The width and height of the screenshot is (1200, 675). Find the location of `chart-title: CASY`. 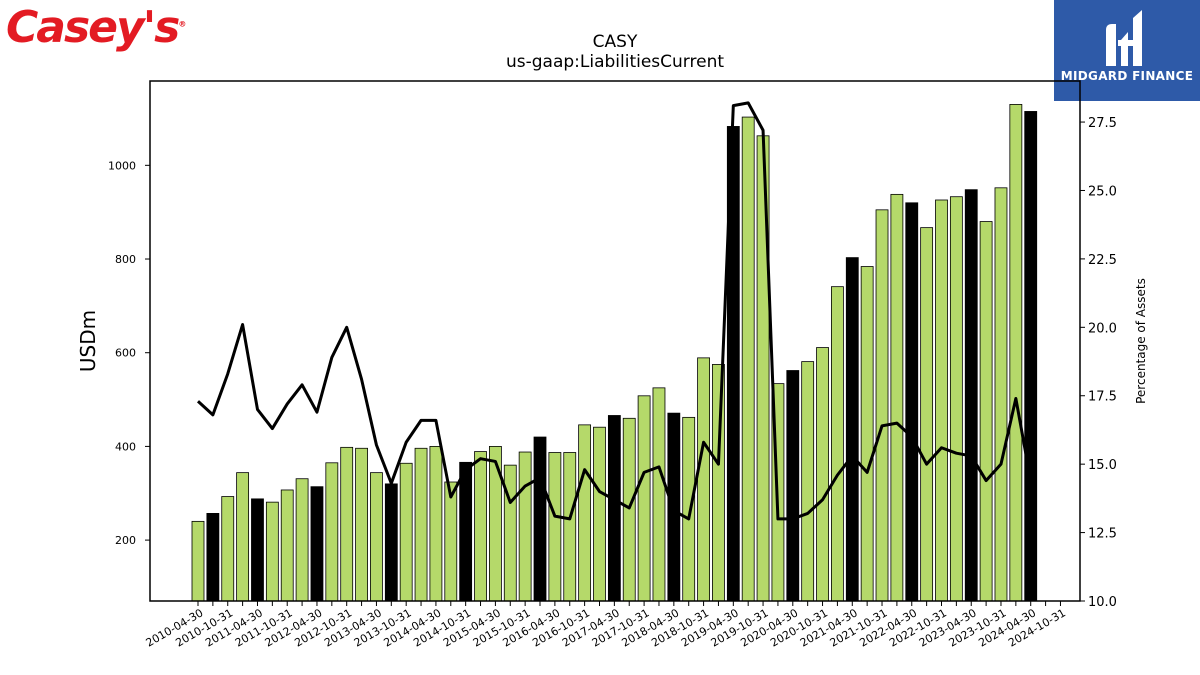

chart-title: CASY is located at coordinates (615, 42).